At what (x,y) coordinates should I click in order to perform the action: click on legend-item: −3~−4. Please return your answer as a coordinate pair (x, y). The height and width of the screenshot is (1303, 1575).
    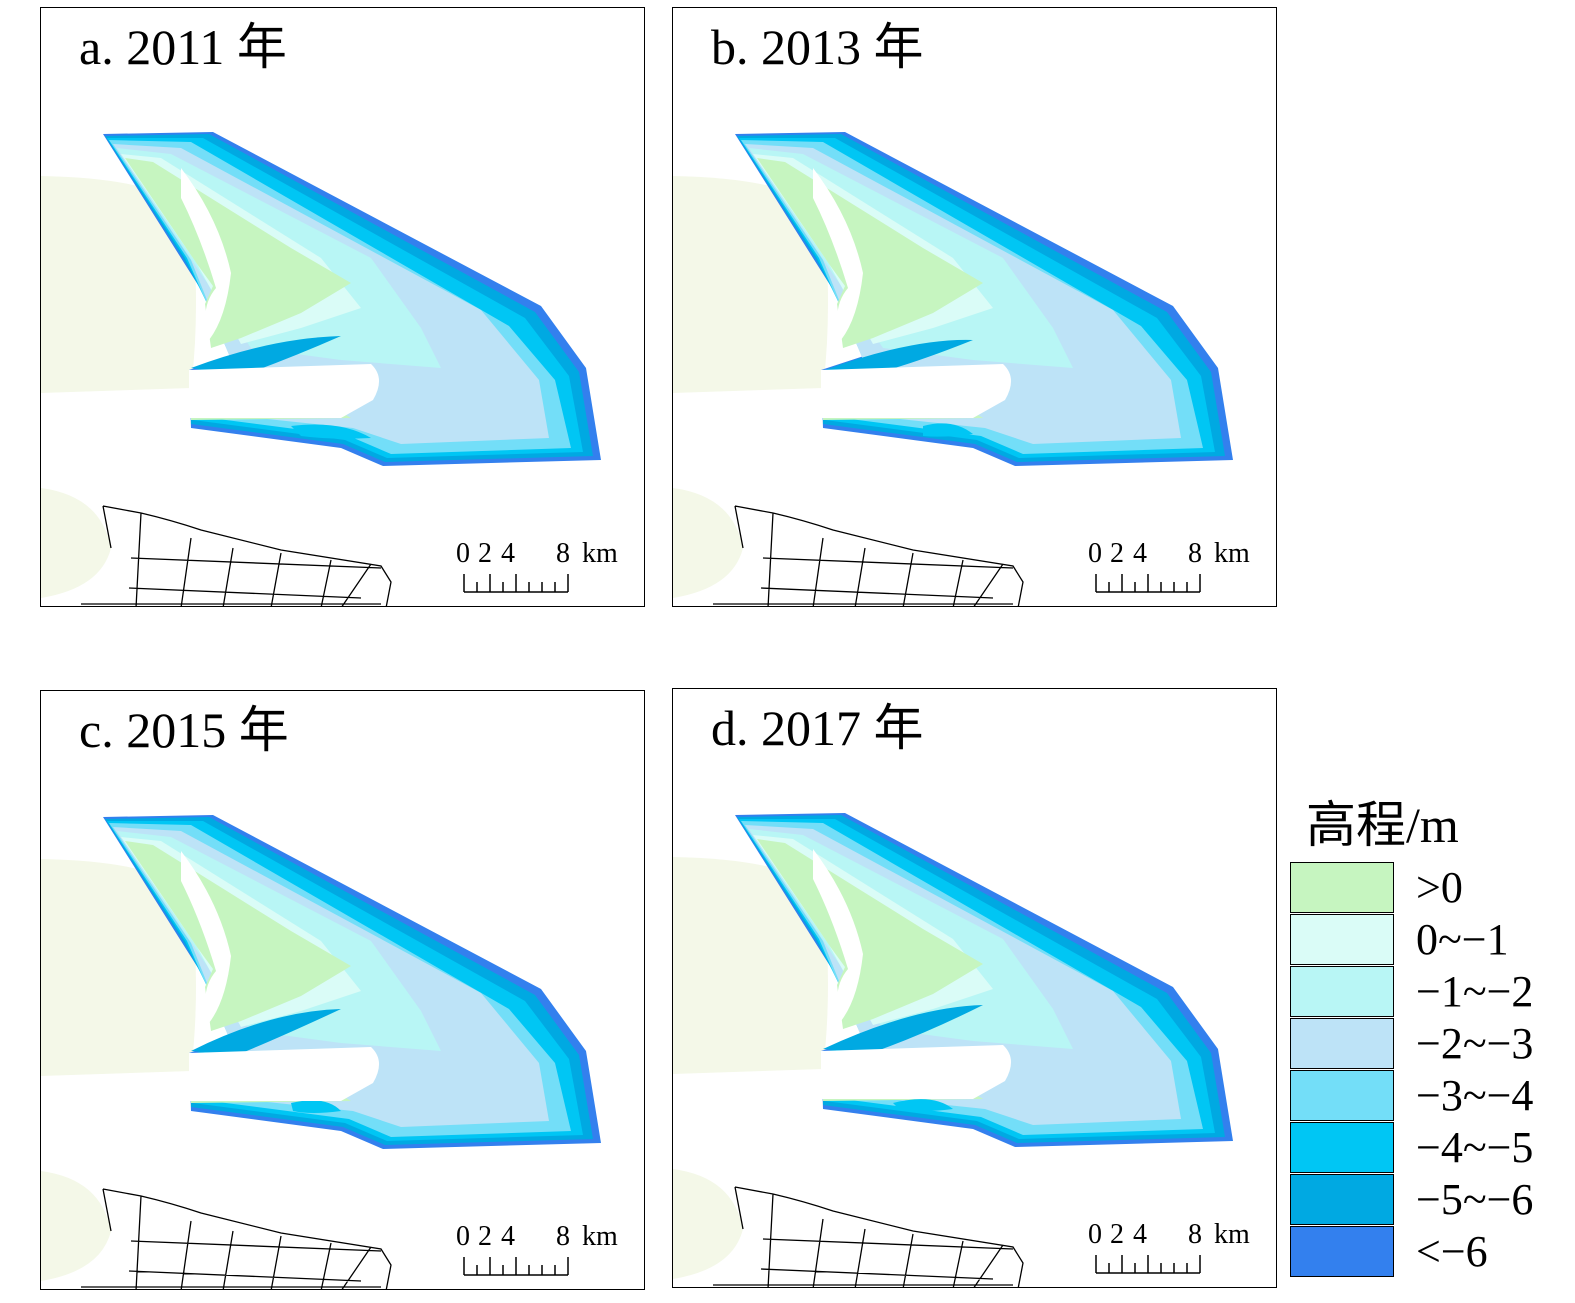
    Looking at the image, I should click on (1432, 1096).